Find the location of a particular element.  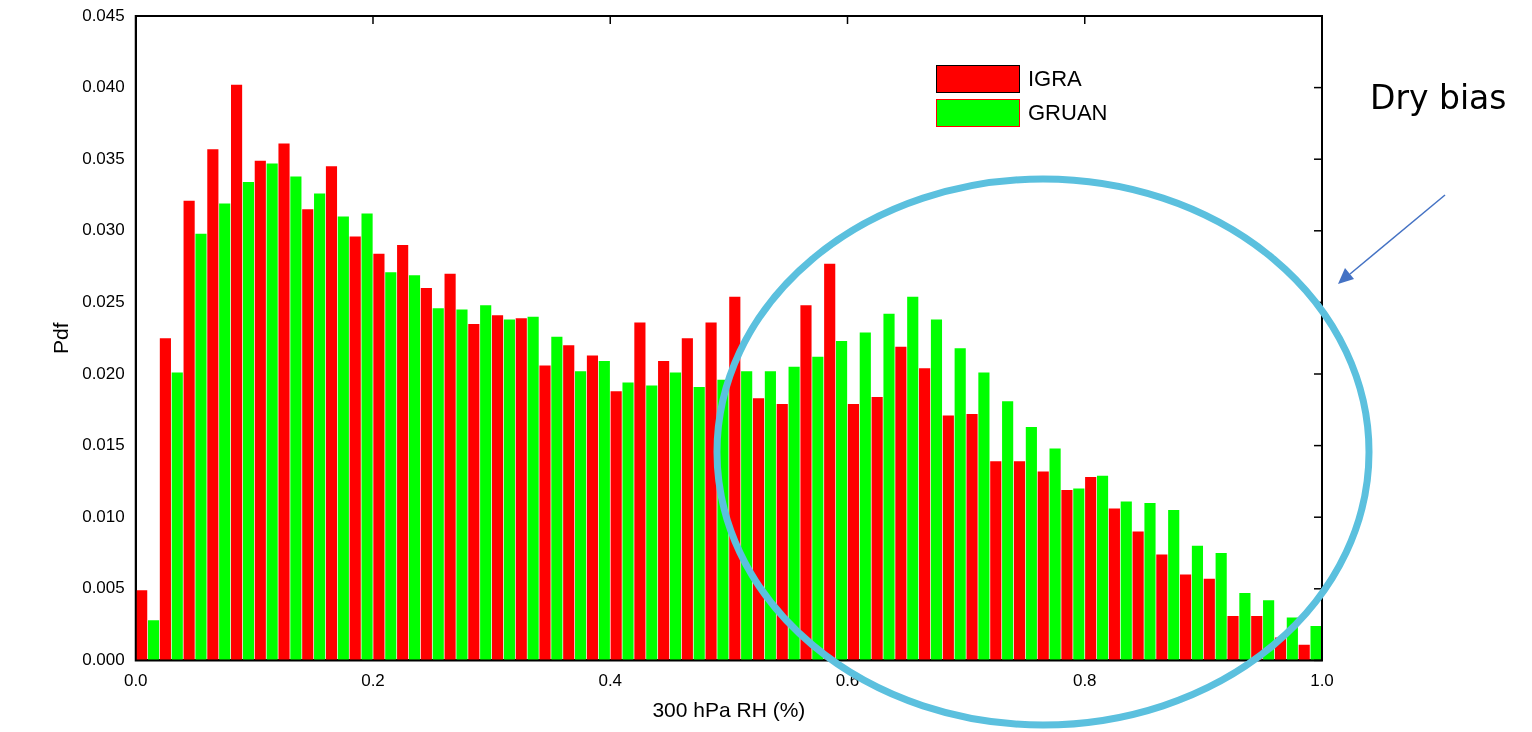

x-tick-label: 1.0 is located at coordinates (1322, 681).